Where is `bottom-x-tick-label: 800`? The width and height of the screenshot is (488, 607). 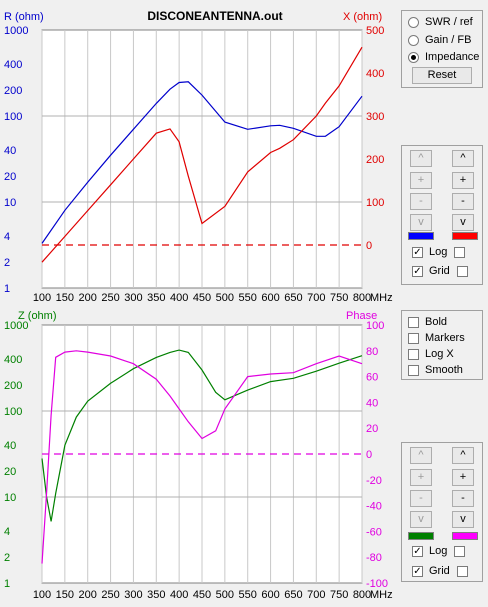 bottom-x-tick-label: 800 is located at coordinates (362, 595).